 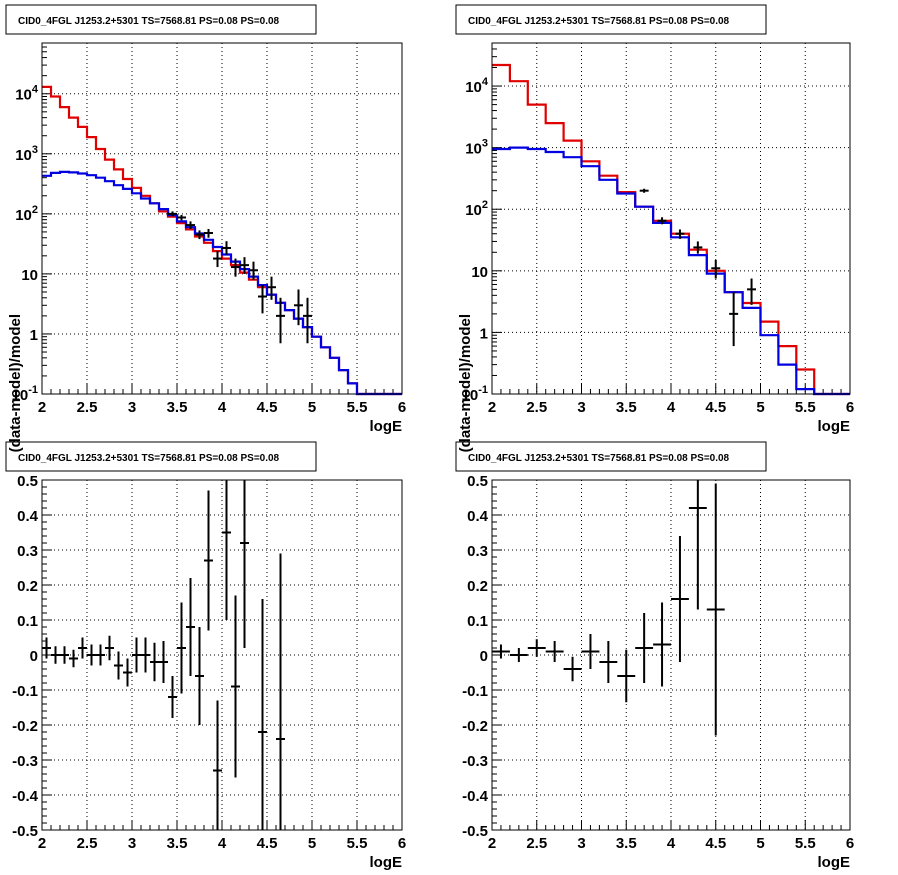 I want to click on y-tick-base: 1, so click(x=484, y=333).